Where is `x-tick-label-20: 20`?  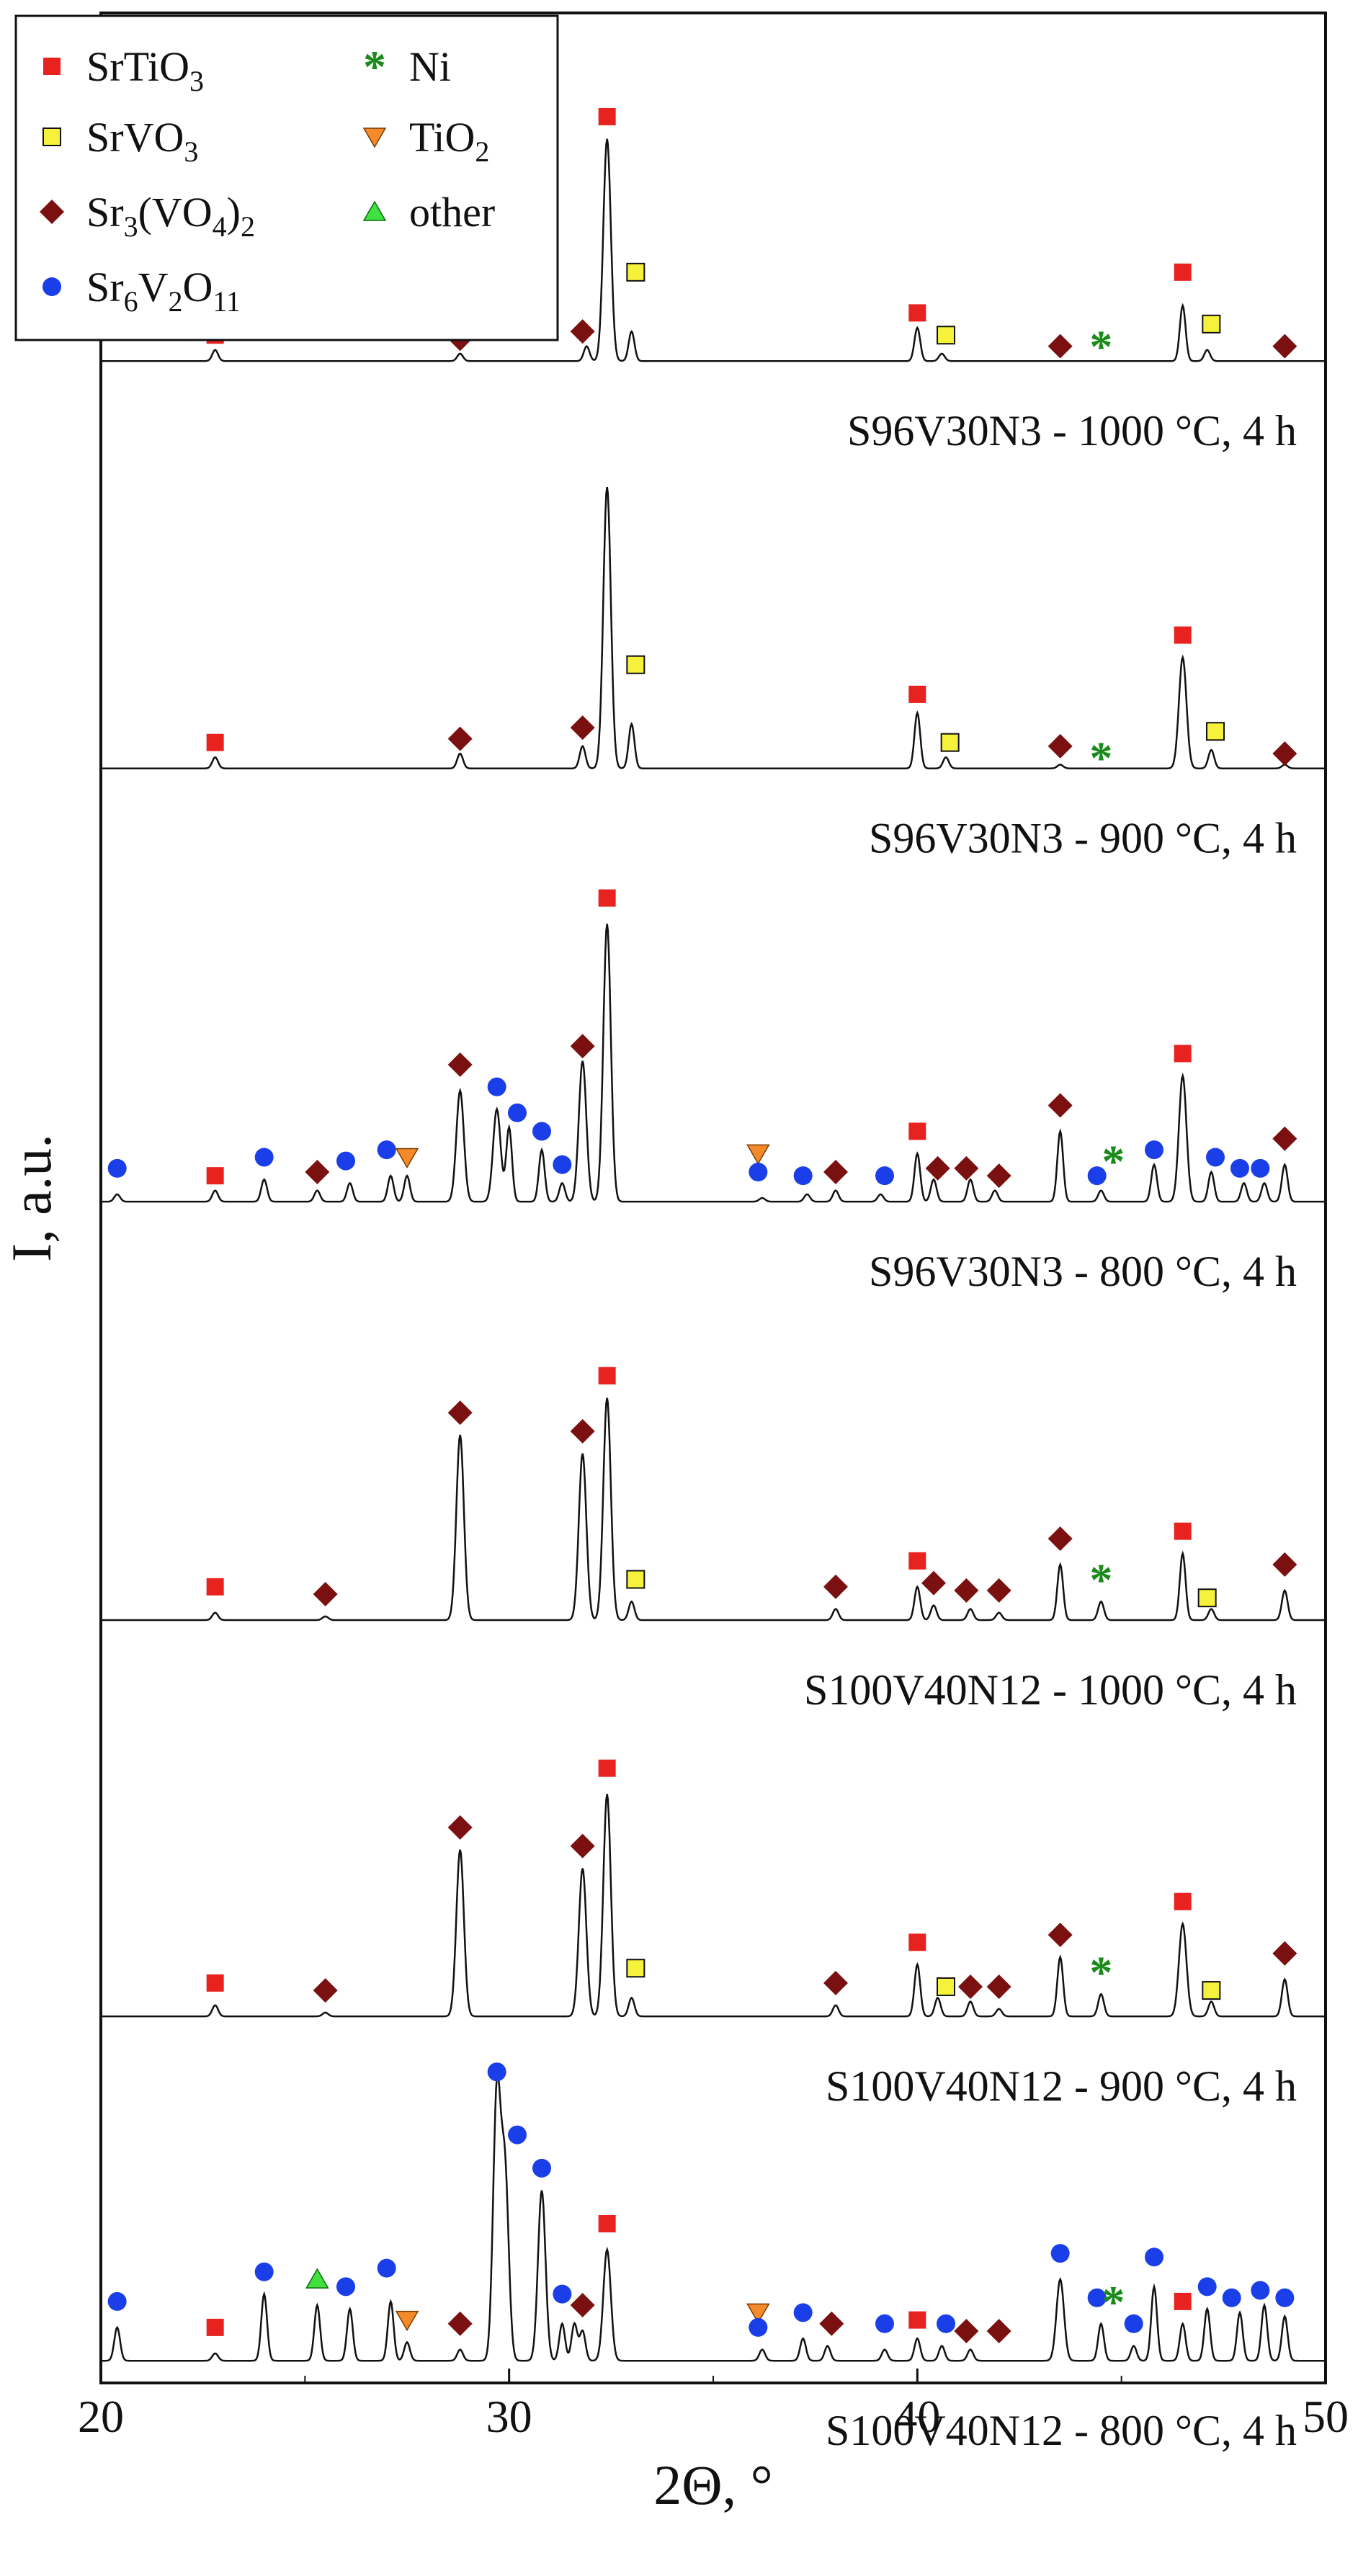 x-tick-label-20: 20 is located at coordinates (101, 2416).